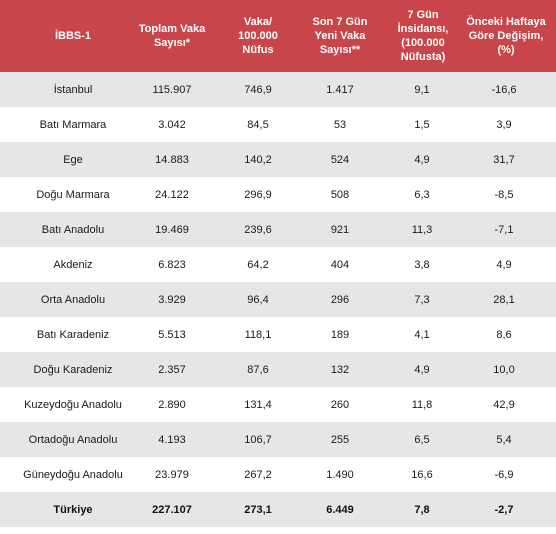 The image size is (556, 534). I want to click on table-row: Ortadoğu Anadolu 4.193 106,7 255 6,5 5,4, so click(278, 439).